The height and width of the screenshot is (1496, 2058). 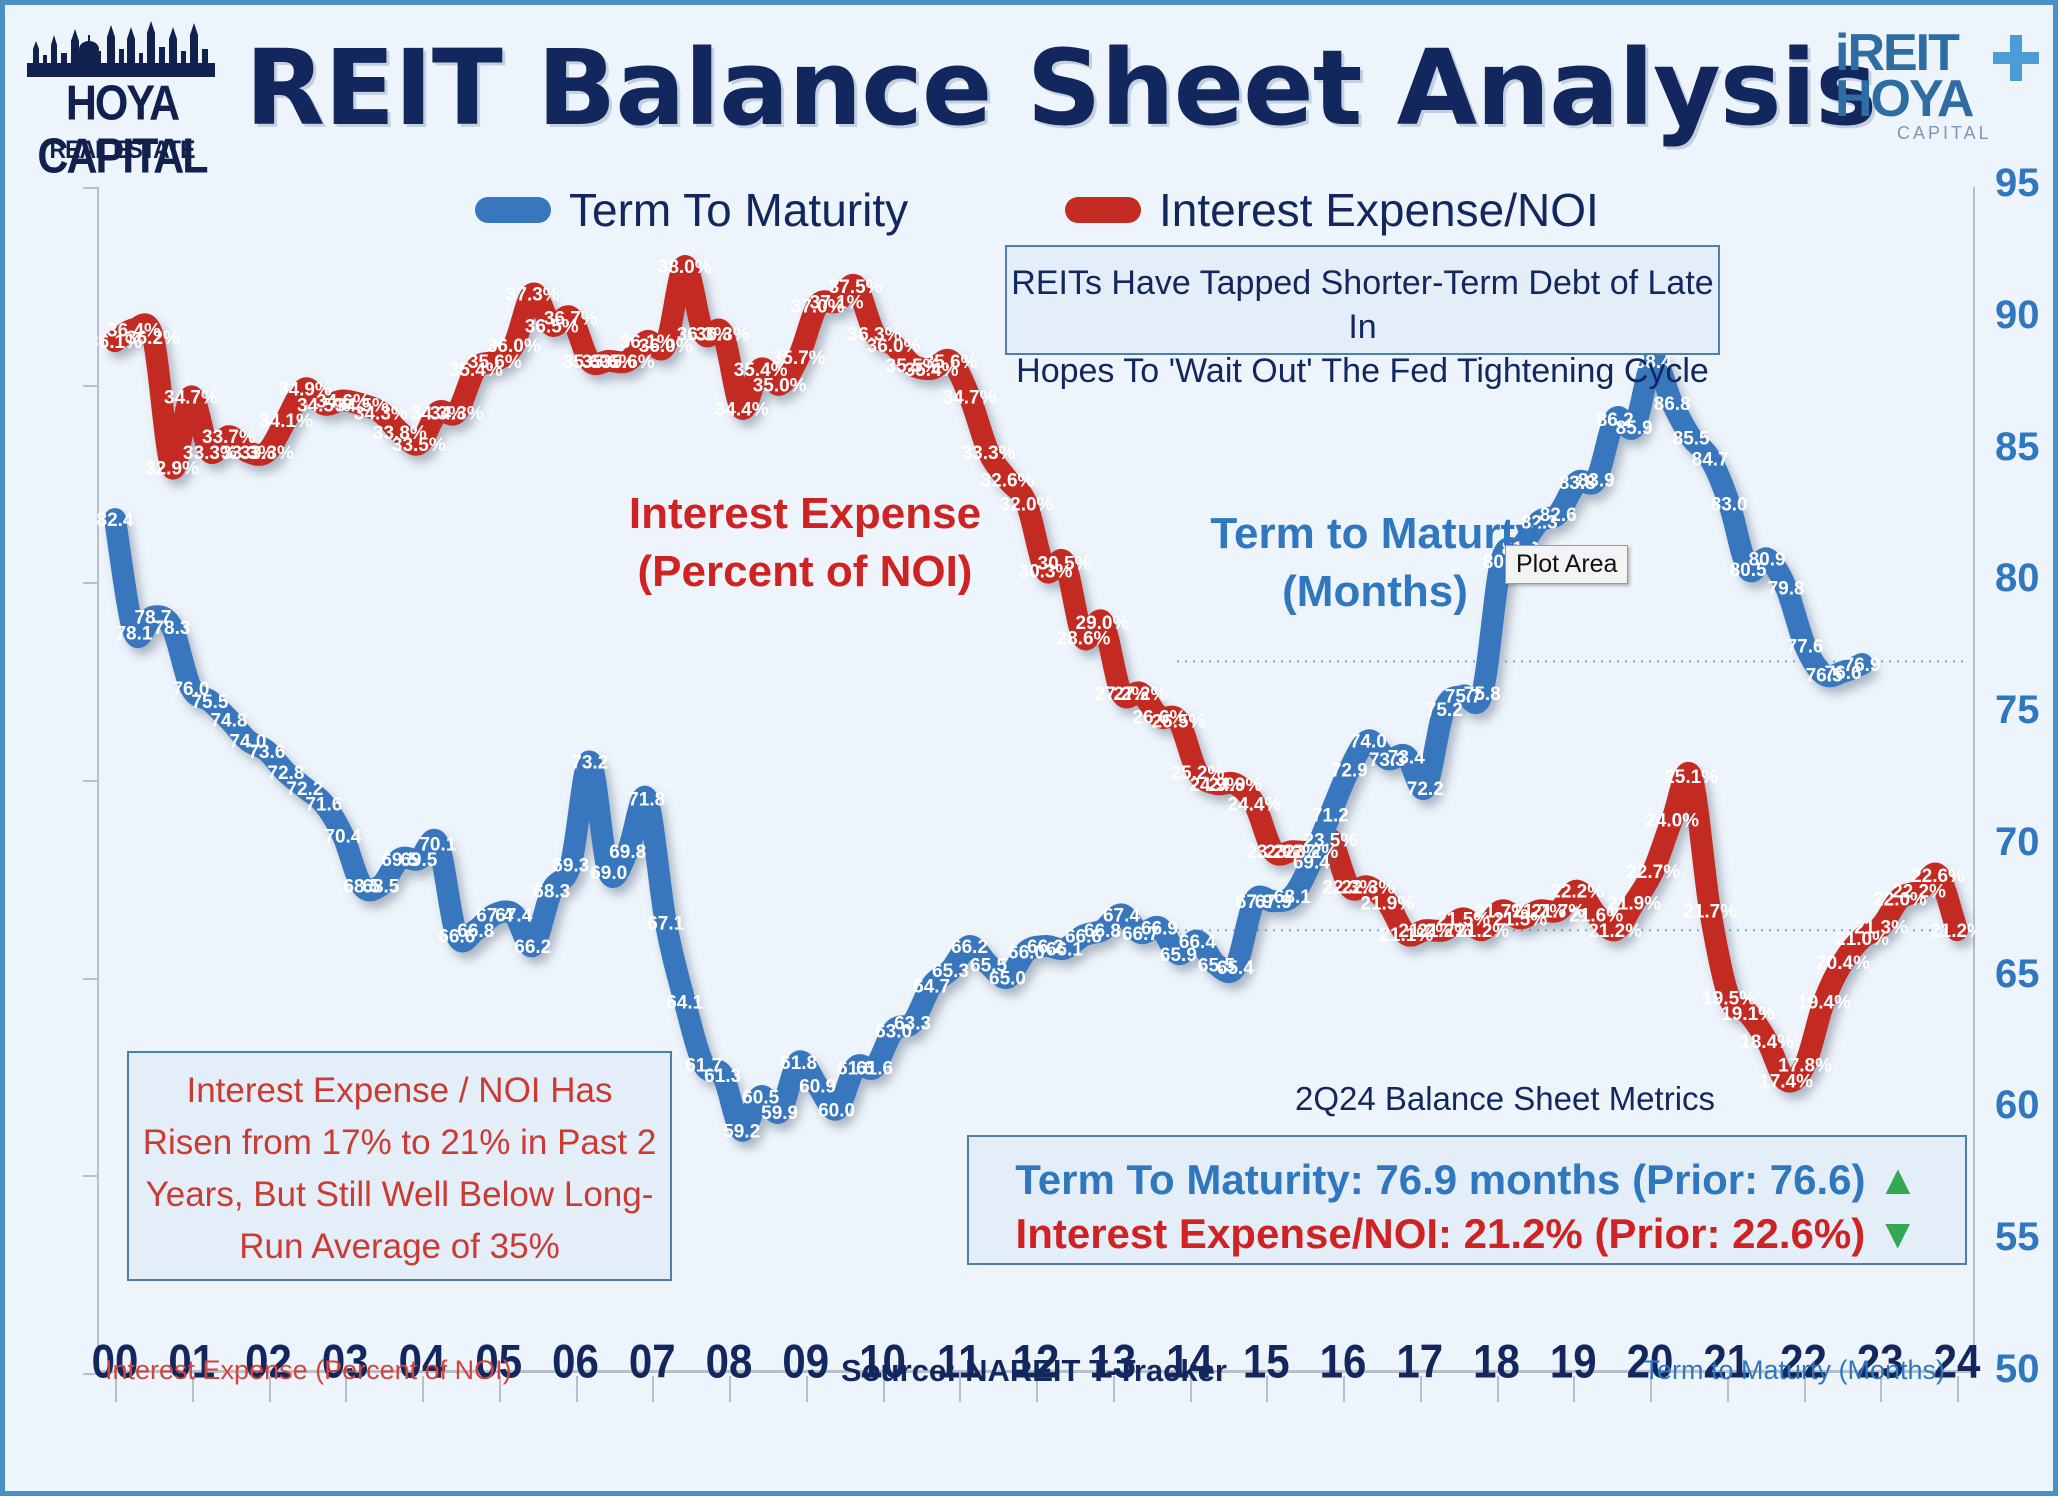 I want to click on svg-text: 25.1%, so click(x=1691, y=777).